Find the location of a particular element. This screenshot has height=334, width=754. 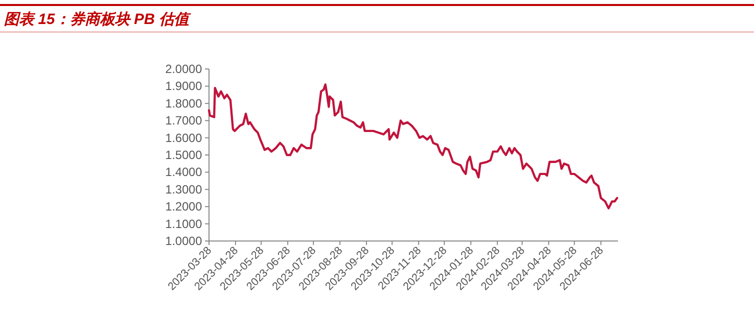

y-tick-label: 2.0000 is located at coordinates (183, 69).